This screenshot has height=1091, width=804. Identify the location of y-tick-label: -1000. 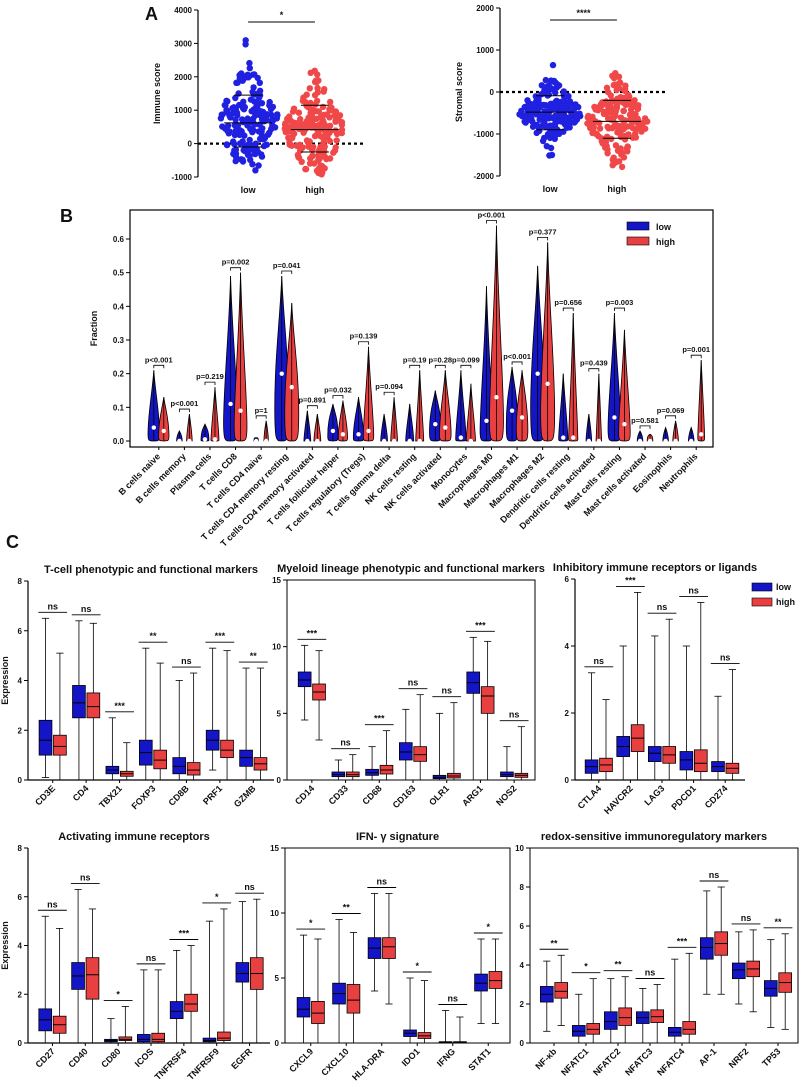
(484, 134).